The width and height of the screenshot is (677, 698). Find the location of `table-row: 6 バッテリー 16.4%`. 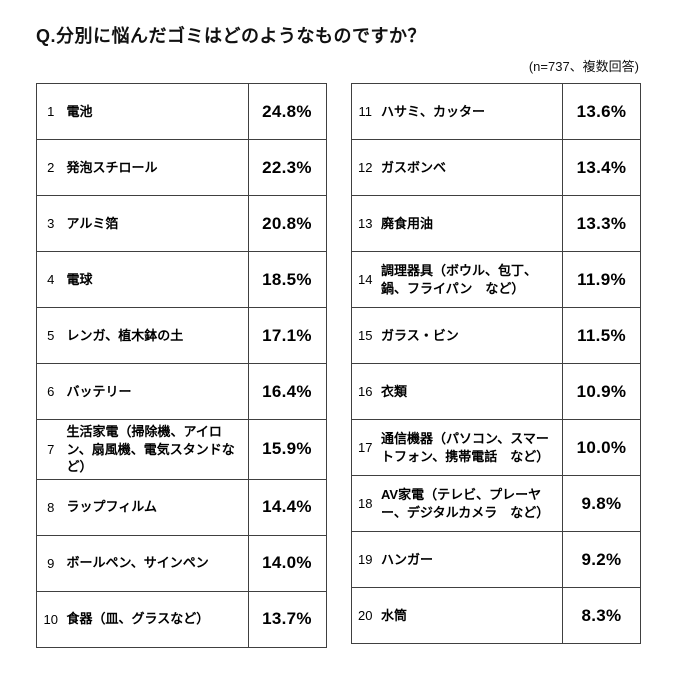

table-row: 6 バッテリー 16.4% is located at coordinates (181, 391).